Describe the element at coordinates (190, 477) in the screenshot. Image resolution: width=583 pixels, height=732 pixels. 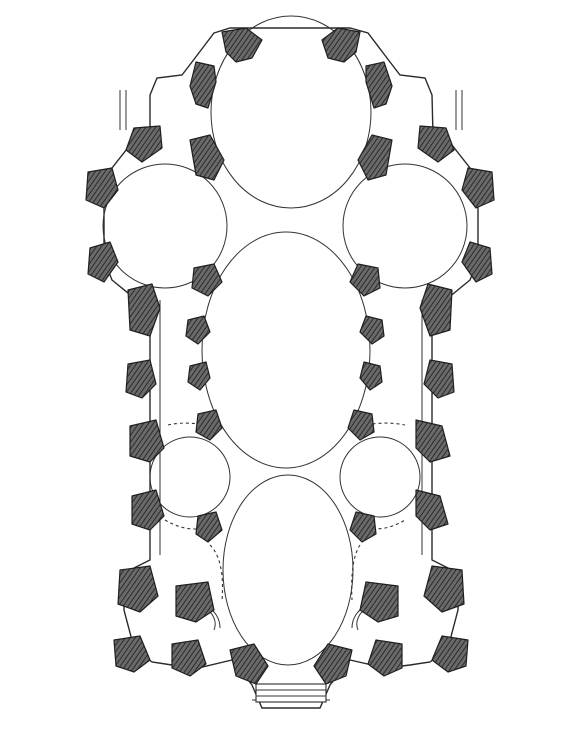
I see `lower-left-chapel-circle` at that location.